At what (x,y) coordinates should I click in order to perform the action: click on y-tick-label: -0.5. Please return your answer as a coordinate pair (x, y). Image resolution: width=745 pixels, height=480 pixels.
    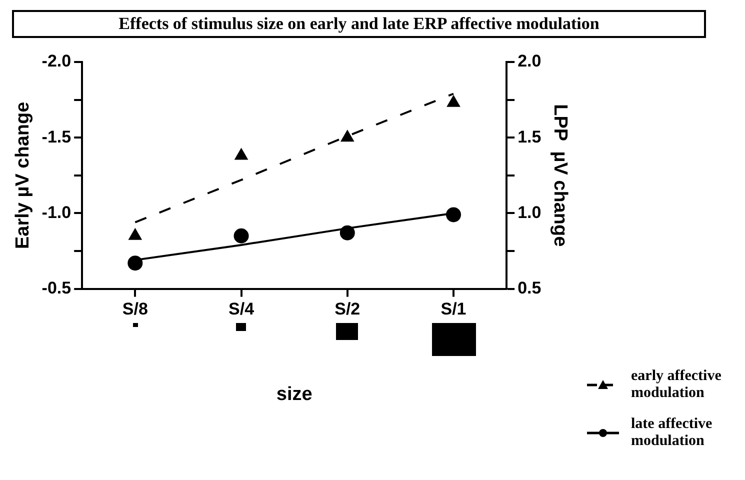
    Looking at the image, I should click on (57, 288).